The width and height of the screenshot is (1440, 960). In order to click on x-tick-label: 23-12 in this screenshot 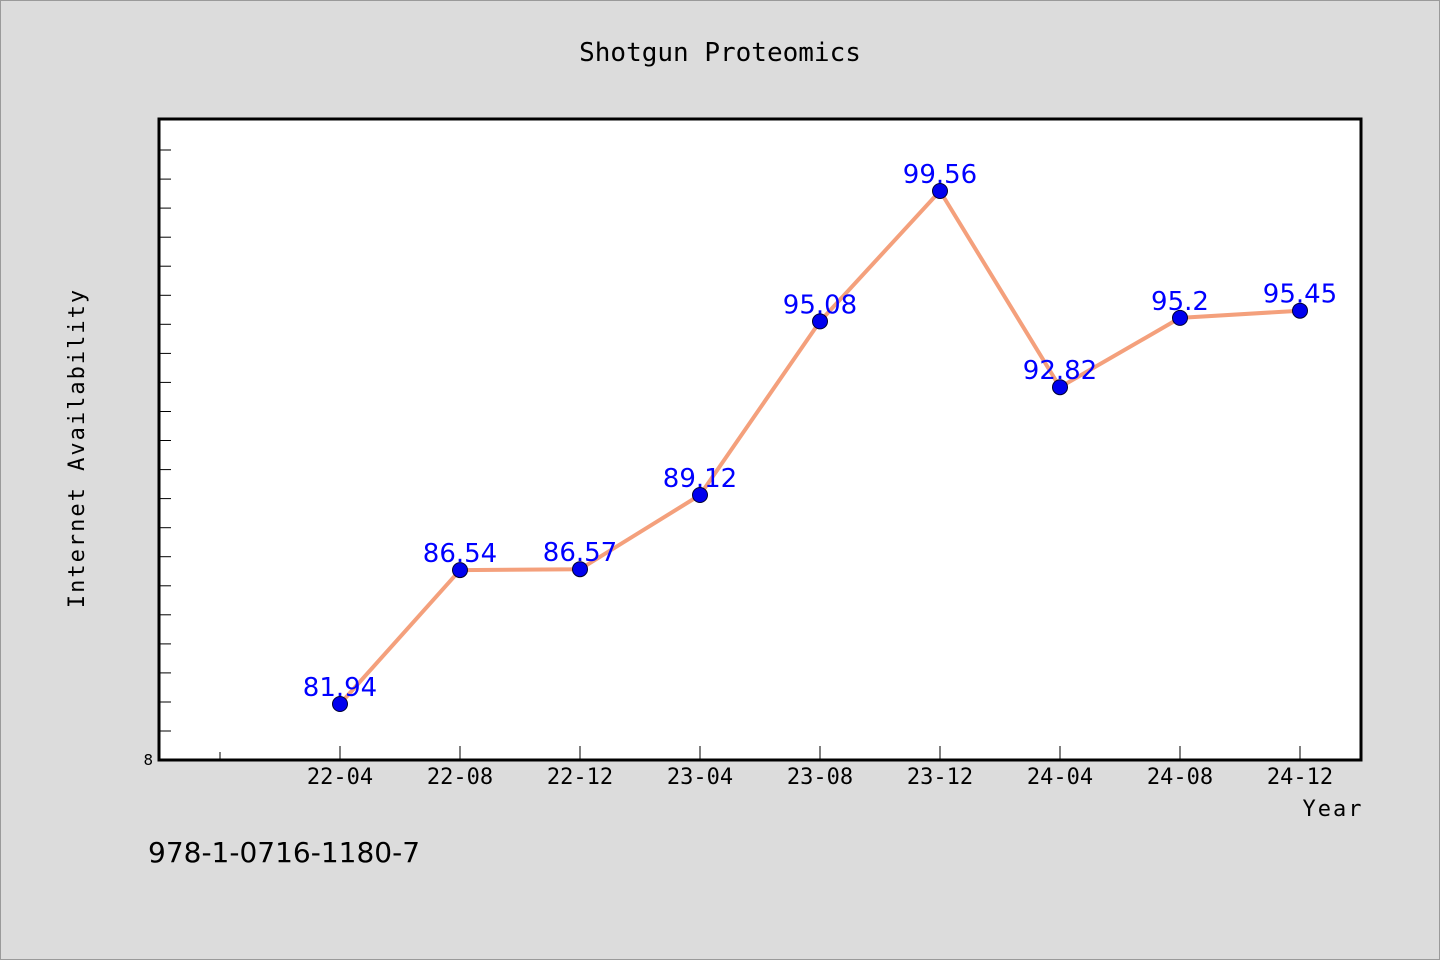, I will do `click(940, 777)`.